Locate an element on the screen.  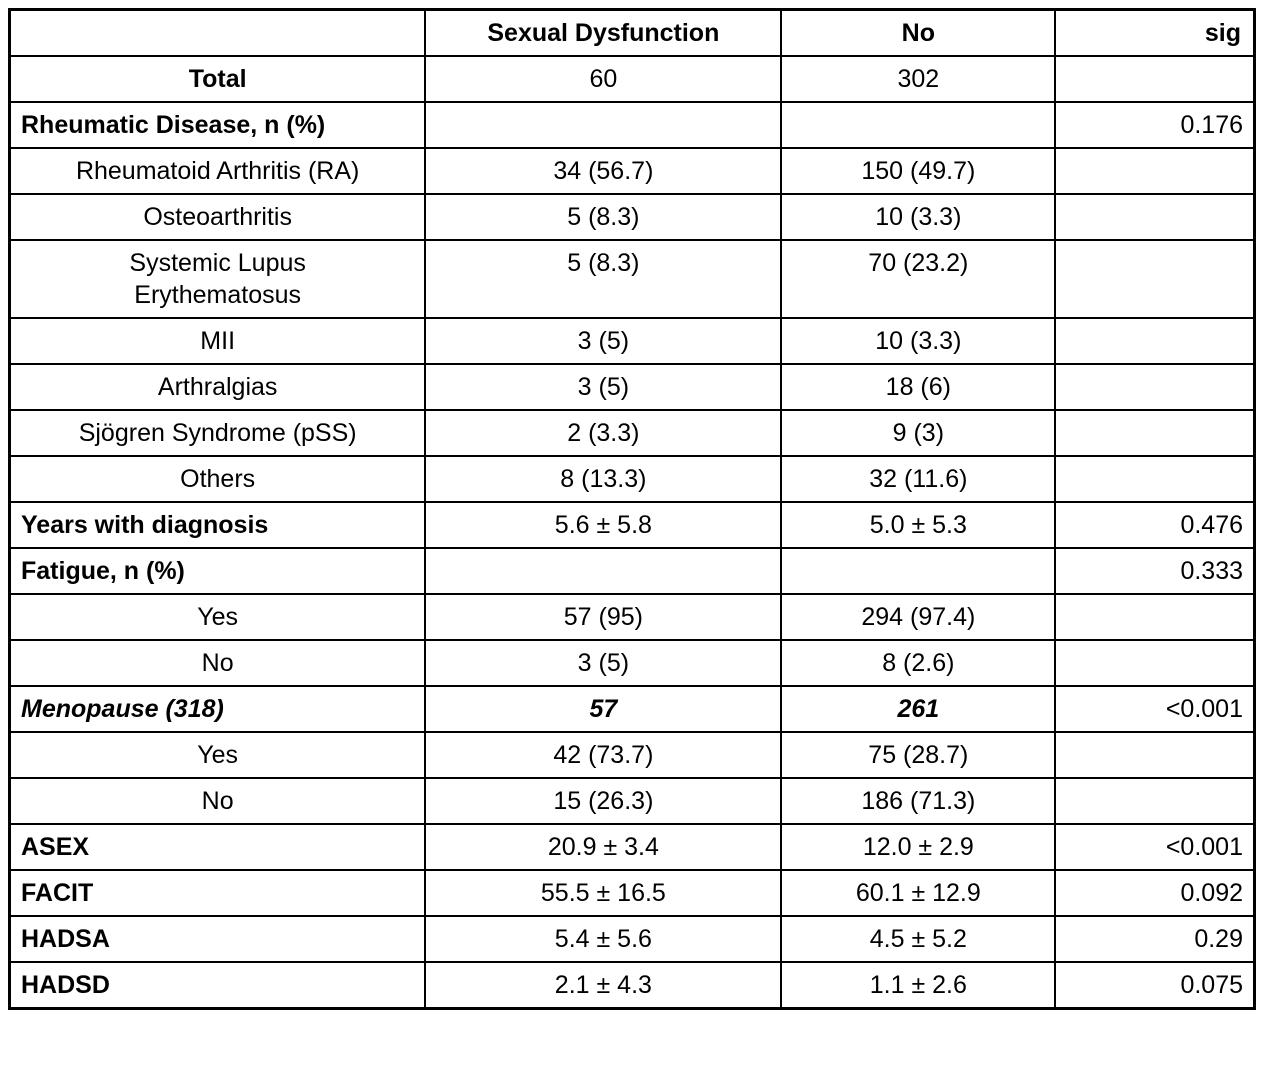
row-label: FACIT is located at coordinates (217, 893).